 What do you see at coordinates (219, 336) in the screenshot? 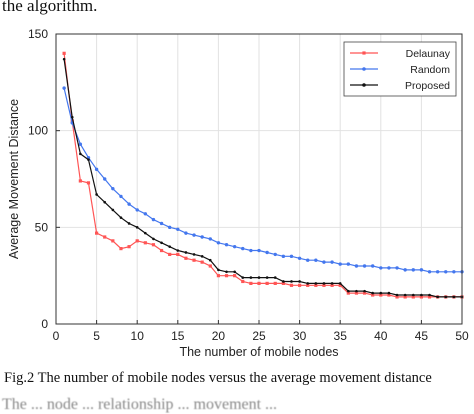
I see `x-tick-label: 20` at bounding box center [219, 336].